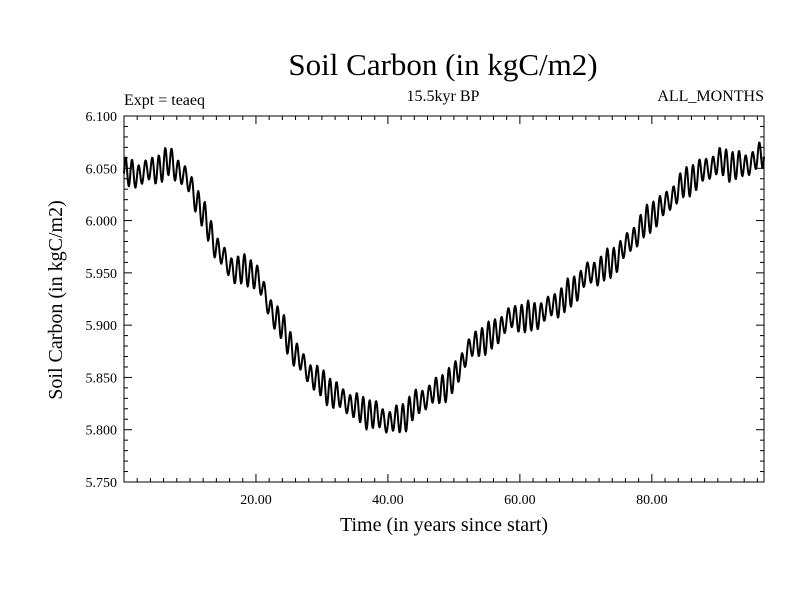 The width and height of the screenshot is (800, 600). I want to click on y-tick-label: 5.950, so click(102, 274).